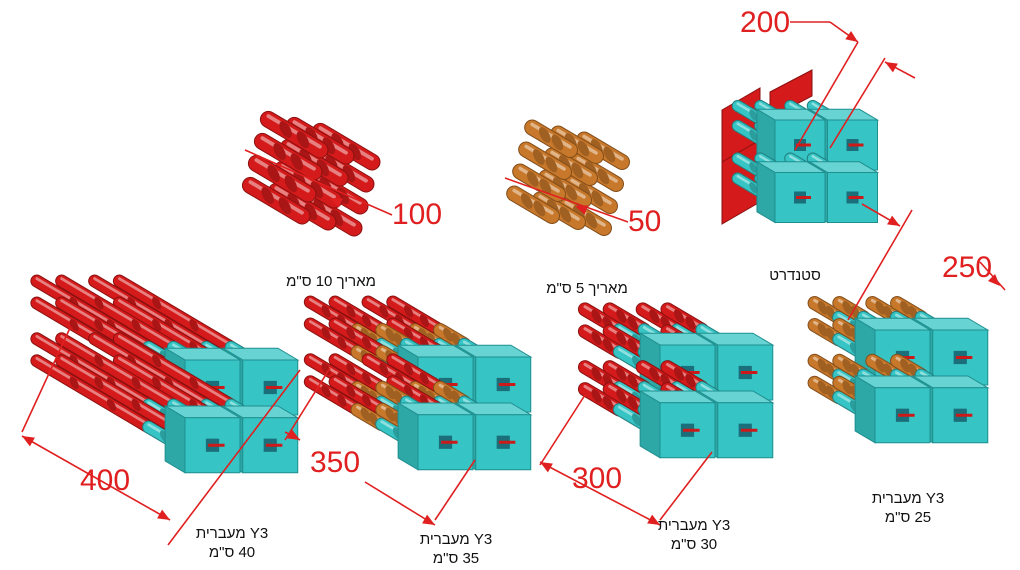 The image size is (1020, 570). Describe the element at coordinates (908, 498) in the screenshot. I see `caption-y3-25-line1: Y3 מעברית` at that location.